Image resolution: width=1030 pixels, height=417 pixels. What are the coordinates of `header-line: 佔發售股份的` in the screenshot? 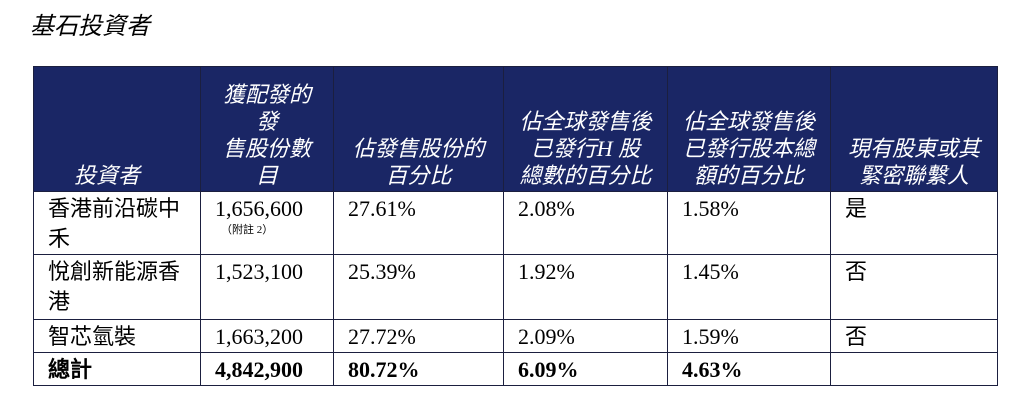 It's located at (418, 148).